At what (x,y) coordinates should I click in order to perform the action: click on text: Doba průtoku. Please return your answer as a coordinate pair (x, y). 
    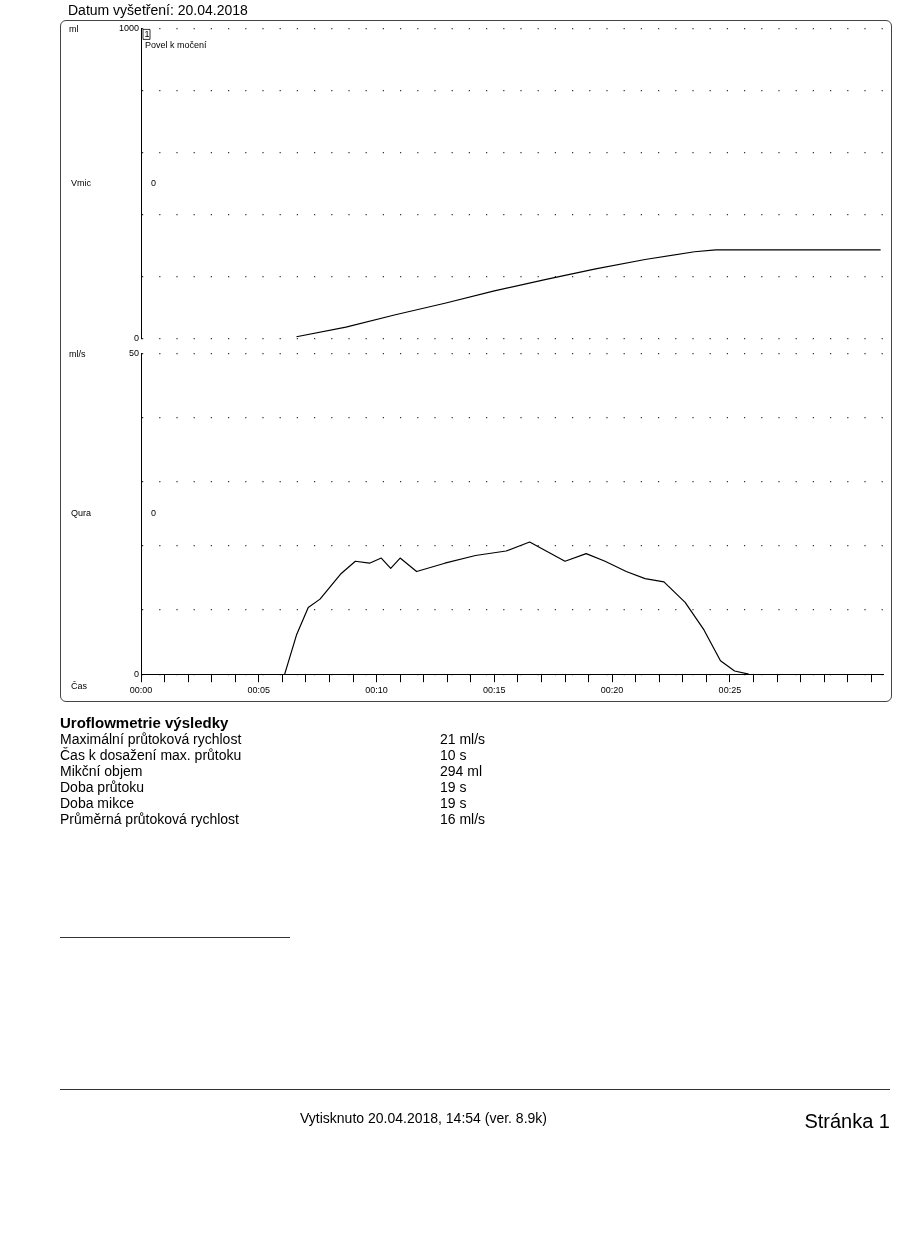
    Looking at the image, I should click on (103, 787).